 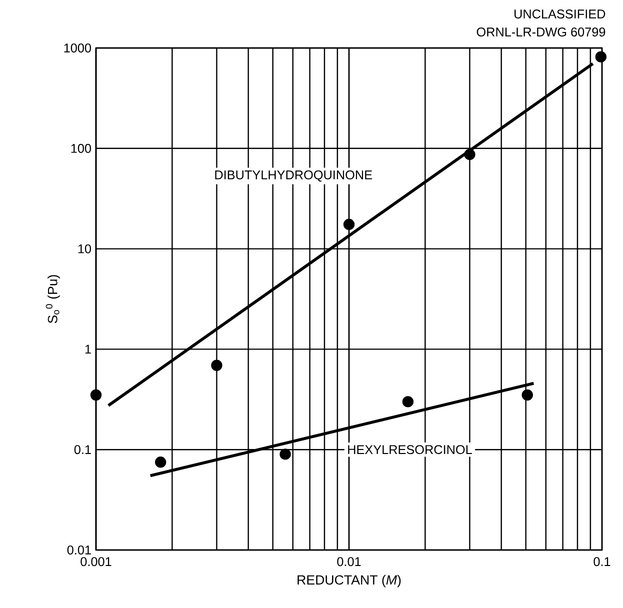 What do you see at coordinates (77, 48) in the screenshot?
I see `y-tick-label: 1000` at bounding box center [77, 48].